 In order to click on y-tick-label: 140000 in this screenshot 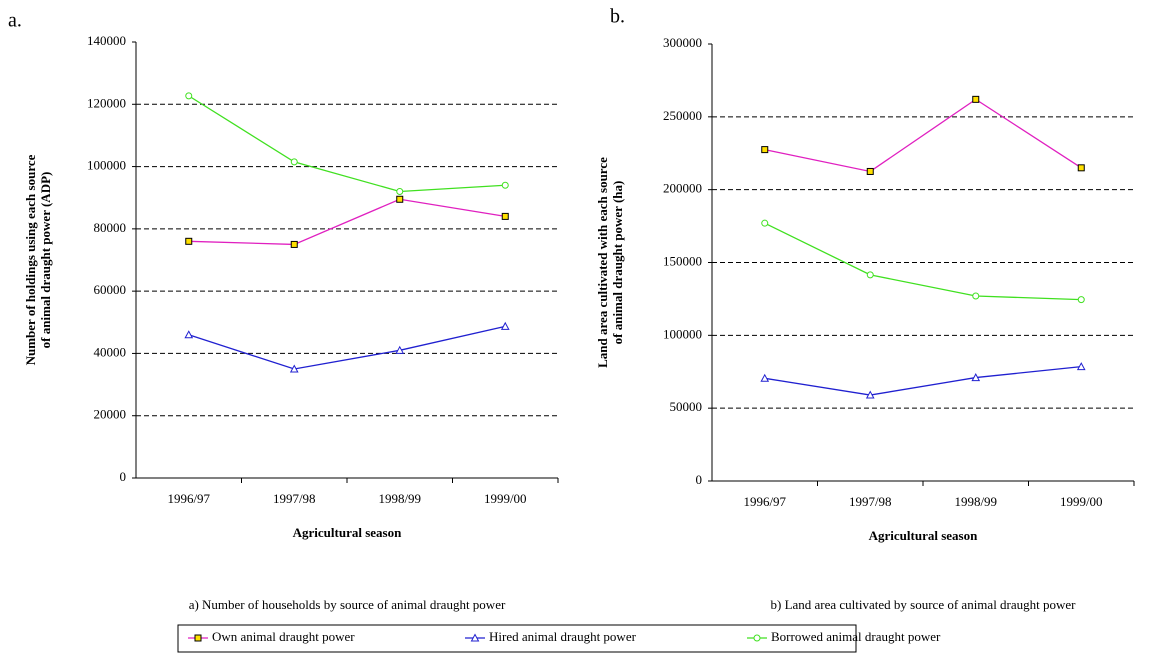, I will do `click(106, 40)`.